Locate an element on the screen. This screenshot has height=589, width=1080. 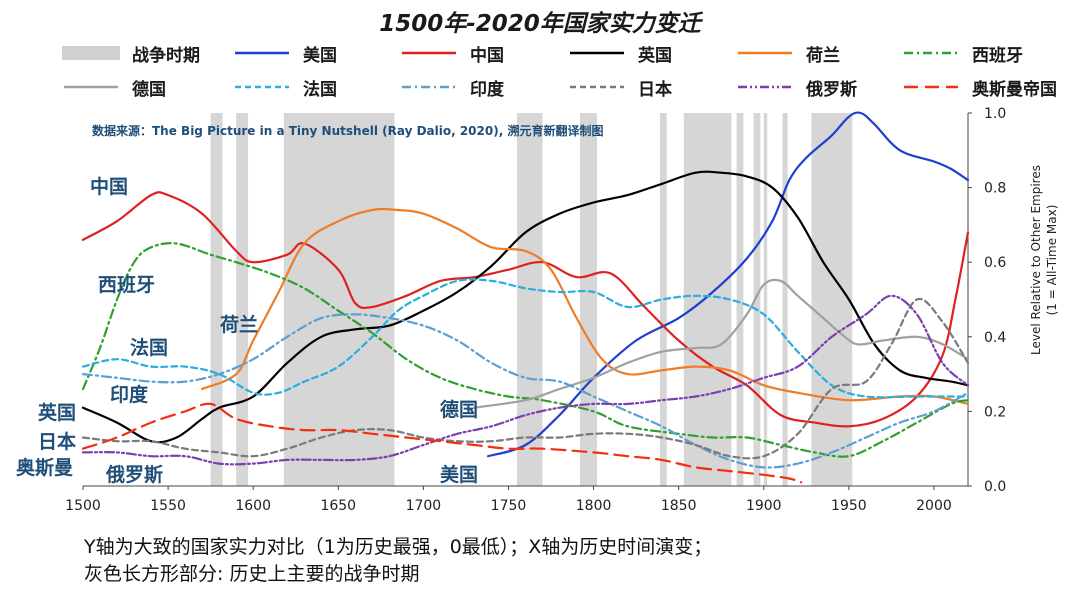
x-tick-label: 1950 is located at coordinates (849, 506).